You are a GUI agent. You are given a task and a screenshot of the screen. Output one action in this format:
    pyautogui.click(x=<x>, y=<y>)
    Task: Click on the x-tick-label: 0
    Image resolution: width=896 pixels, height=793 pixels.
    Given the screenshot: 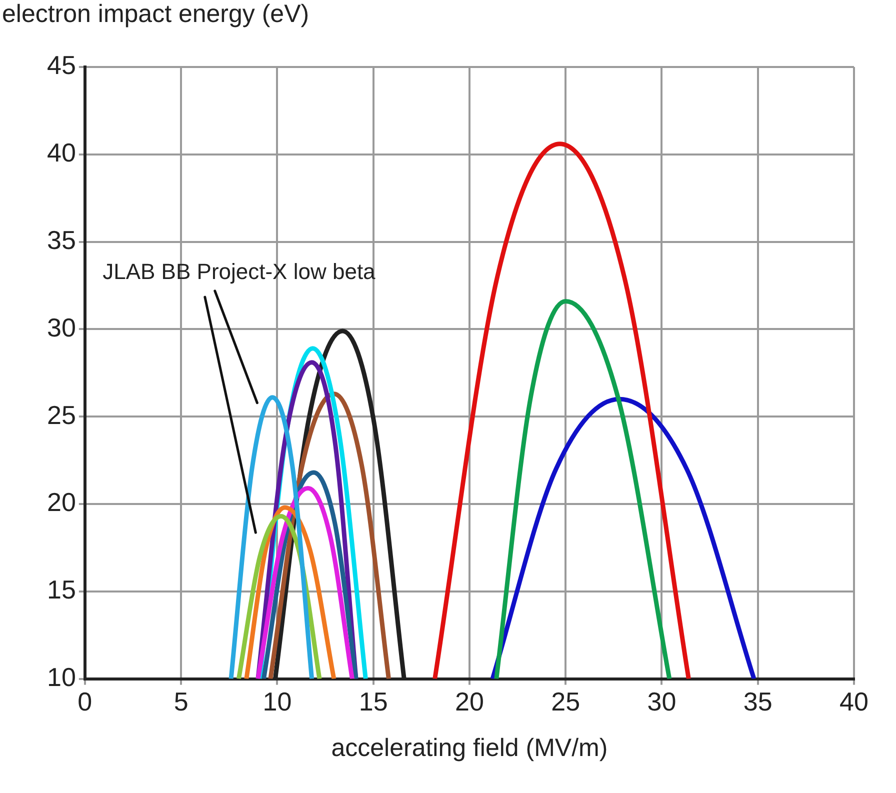 What is the action you would take?
    pyautogui.click(x=85, y=701)
    